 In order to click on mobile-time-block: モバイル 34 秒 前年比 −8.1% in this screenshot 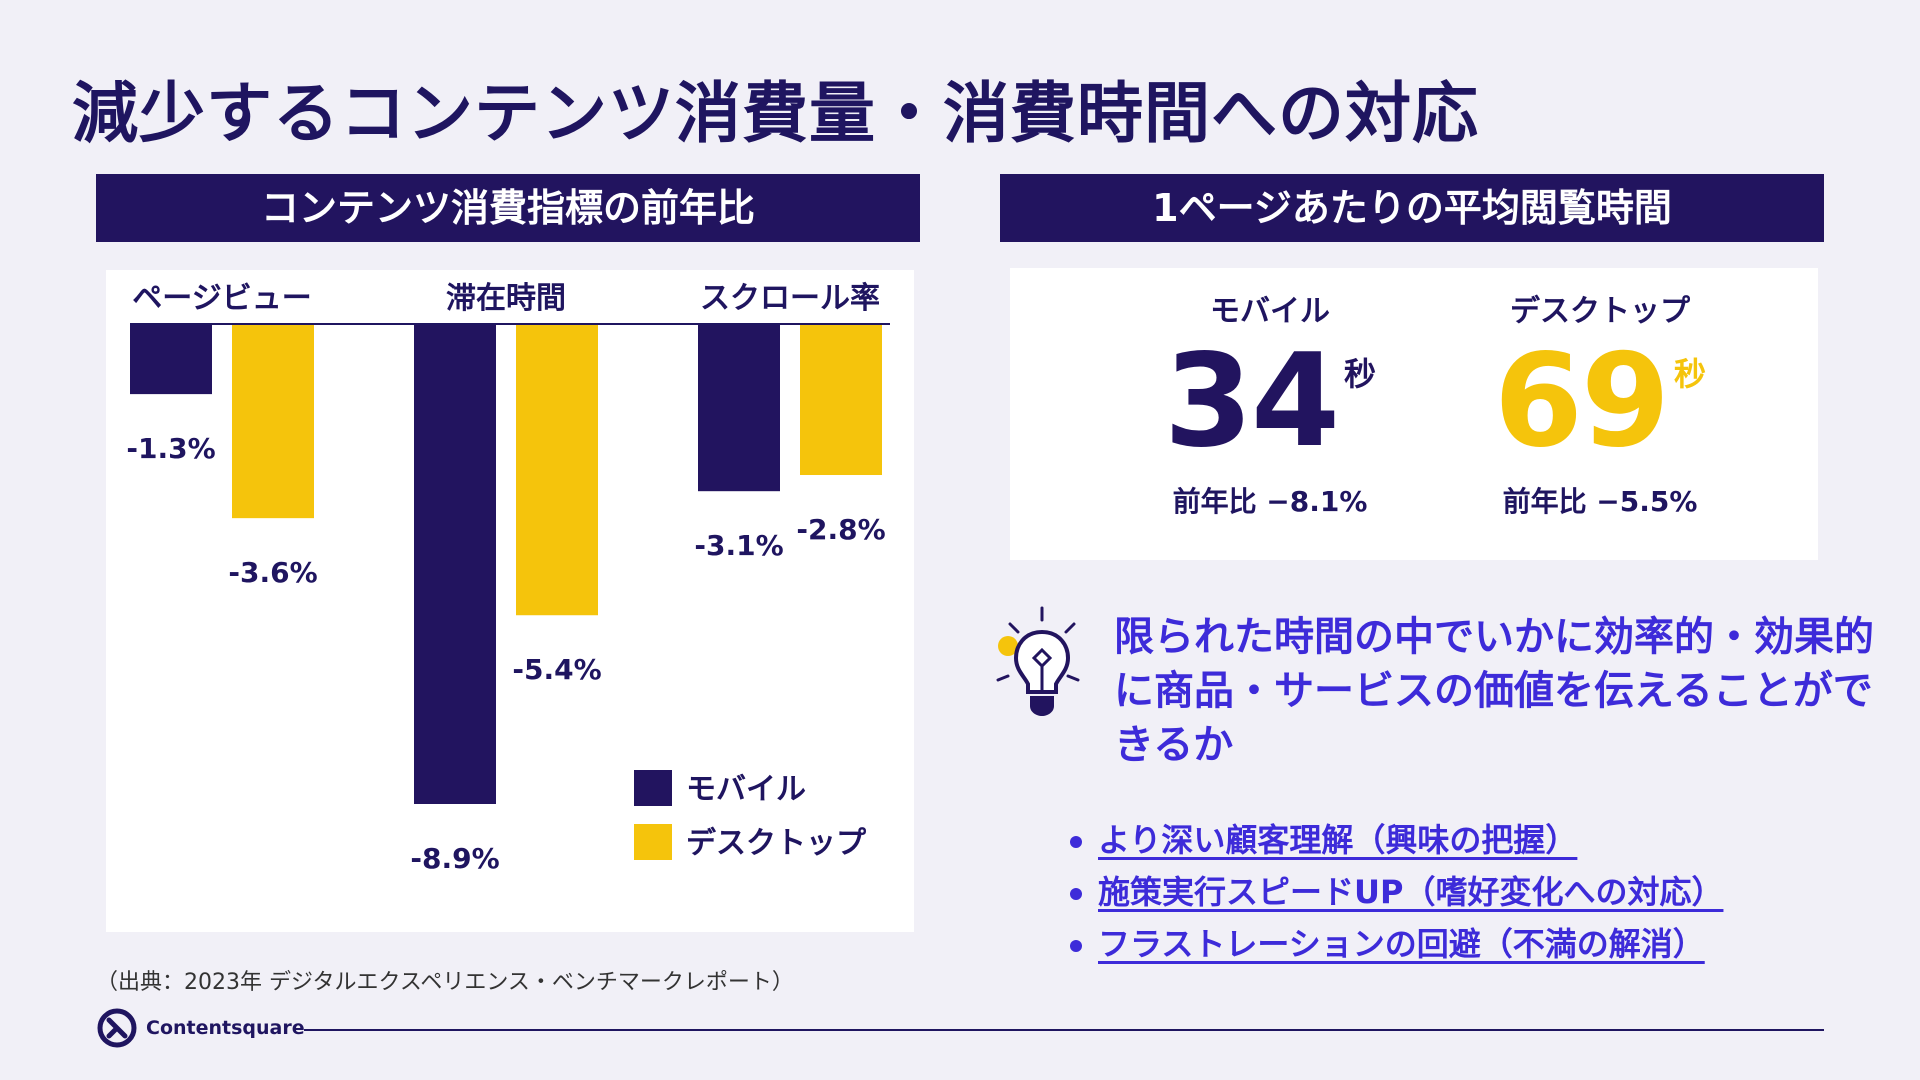, I will do `click(1270, 405)`.